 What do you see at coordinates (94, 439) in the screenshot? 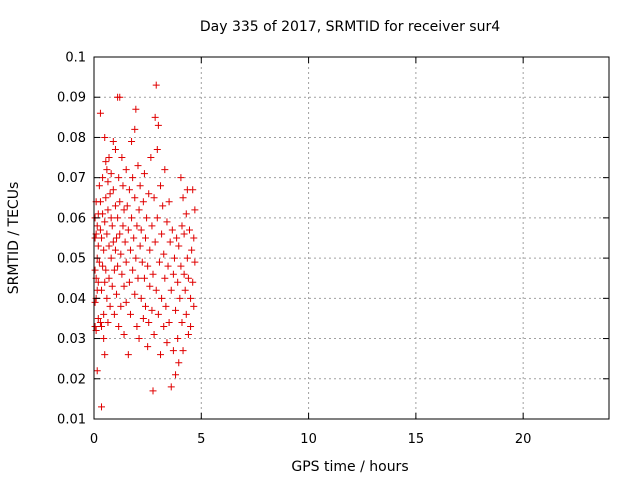
I see `x-tick-label: 0` at bounding box center [94, 439].